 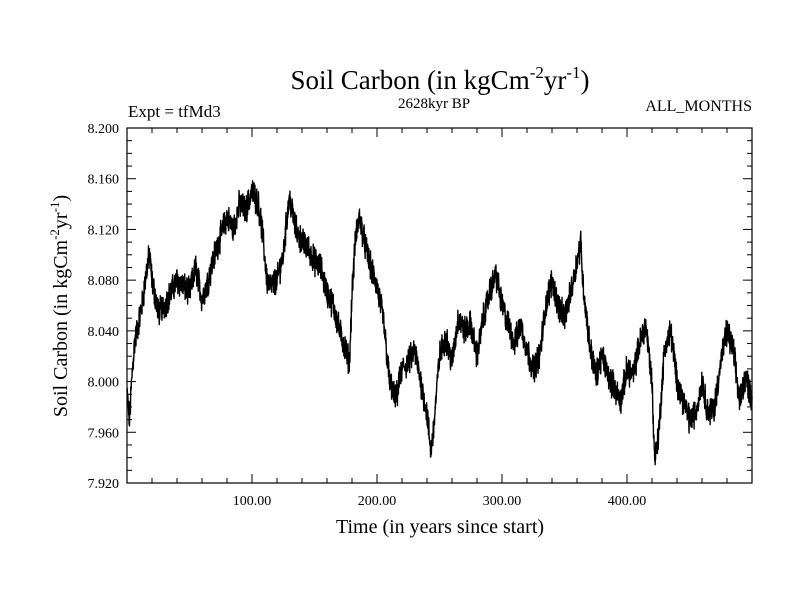 What do you see at coordinates (59, 306) in the screenshot?
I see `y-axis-label: Soil Carbon (in kgCm-2yr-1)` at bounding box center [59, 306].